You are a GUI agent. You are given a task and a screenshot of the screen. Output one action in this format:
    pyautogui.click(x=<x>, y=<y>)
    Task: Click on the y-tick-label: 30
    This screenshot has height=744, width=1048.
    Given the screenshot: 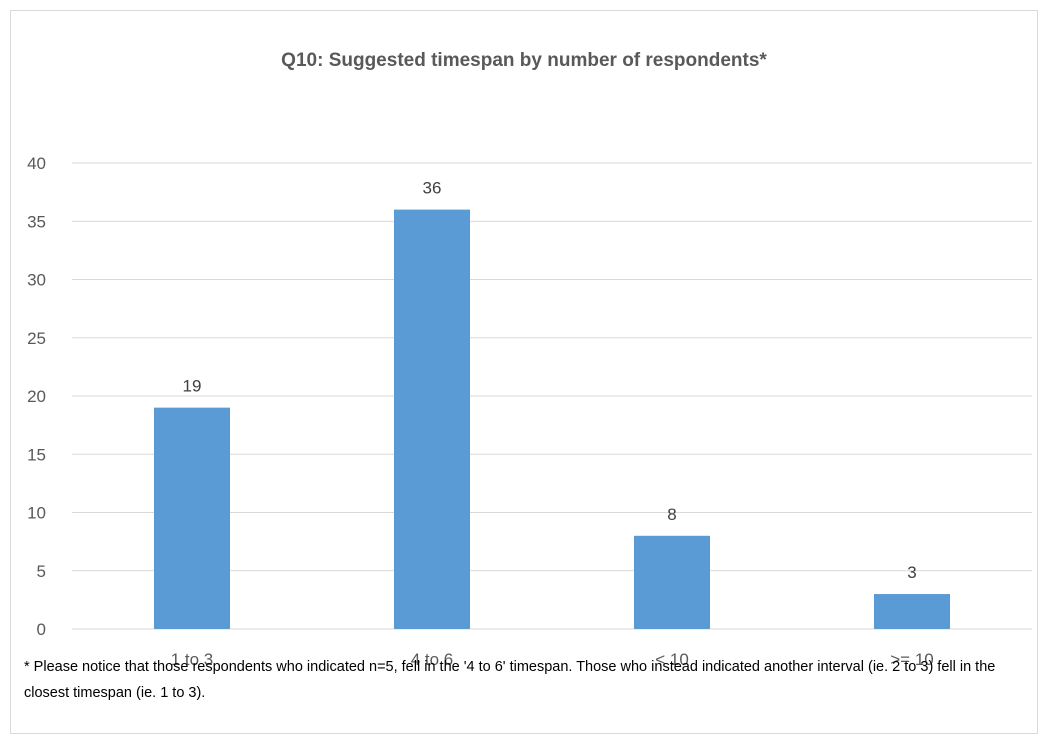 What is the action you would take?
    pyautogui.click(x=36, y=280)
    